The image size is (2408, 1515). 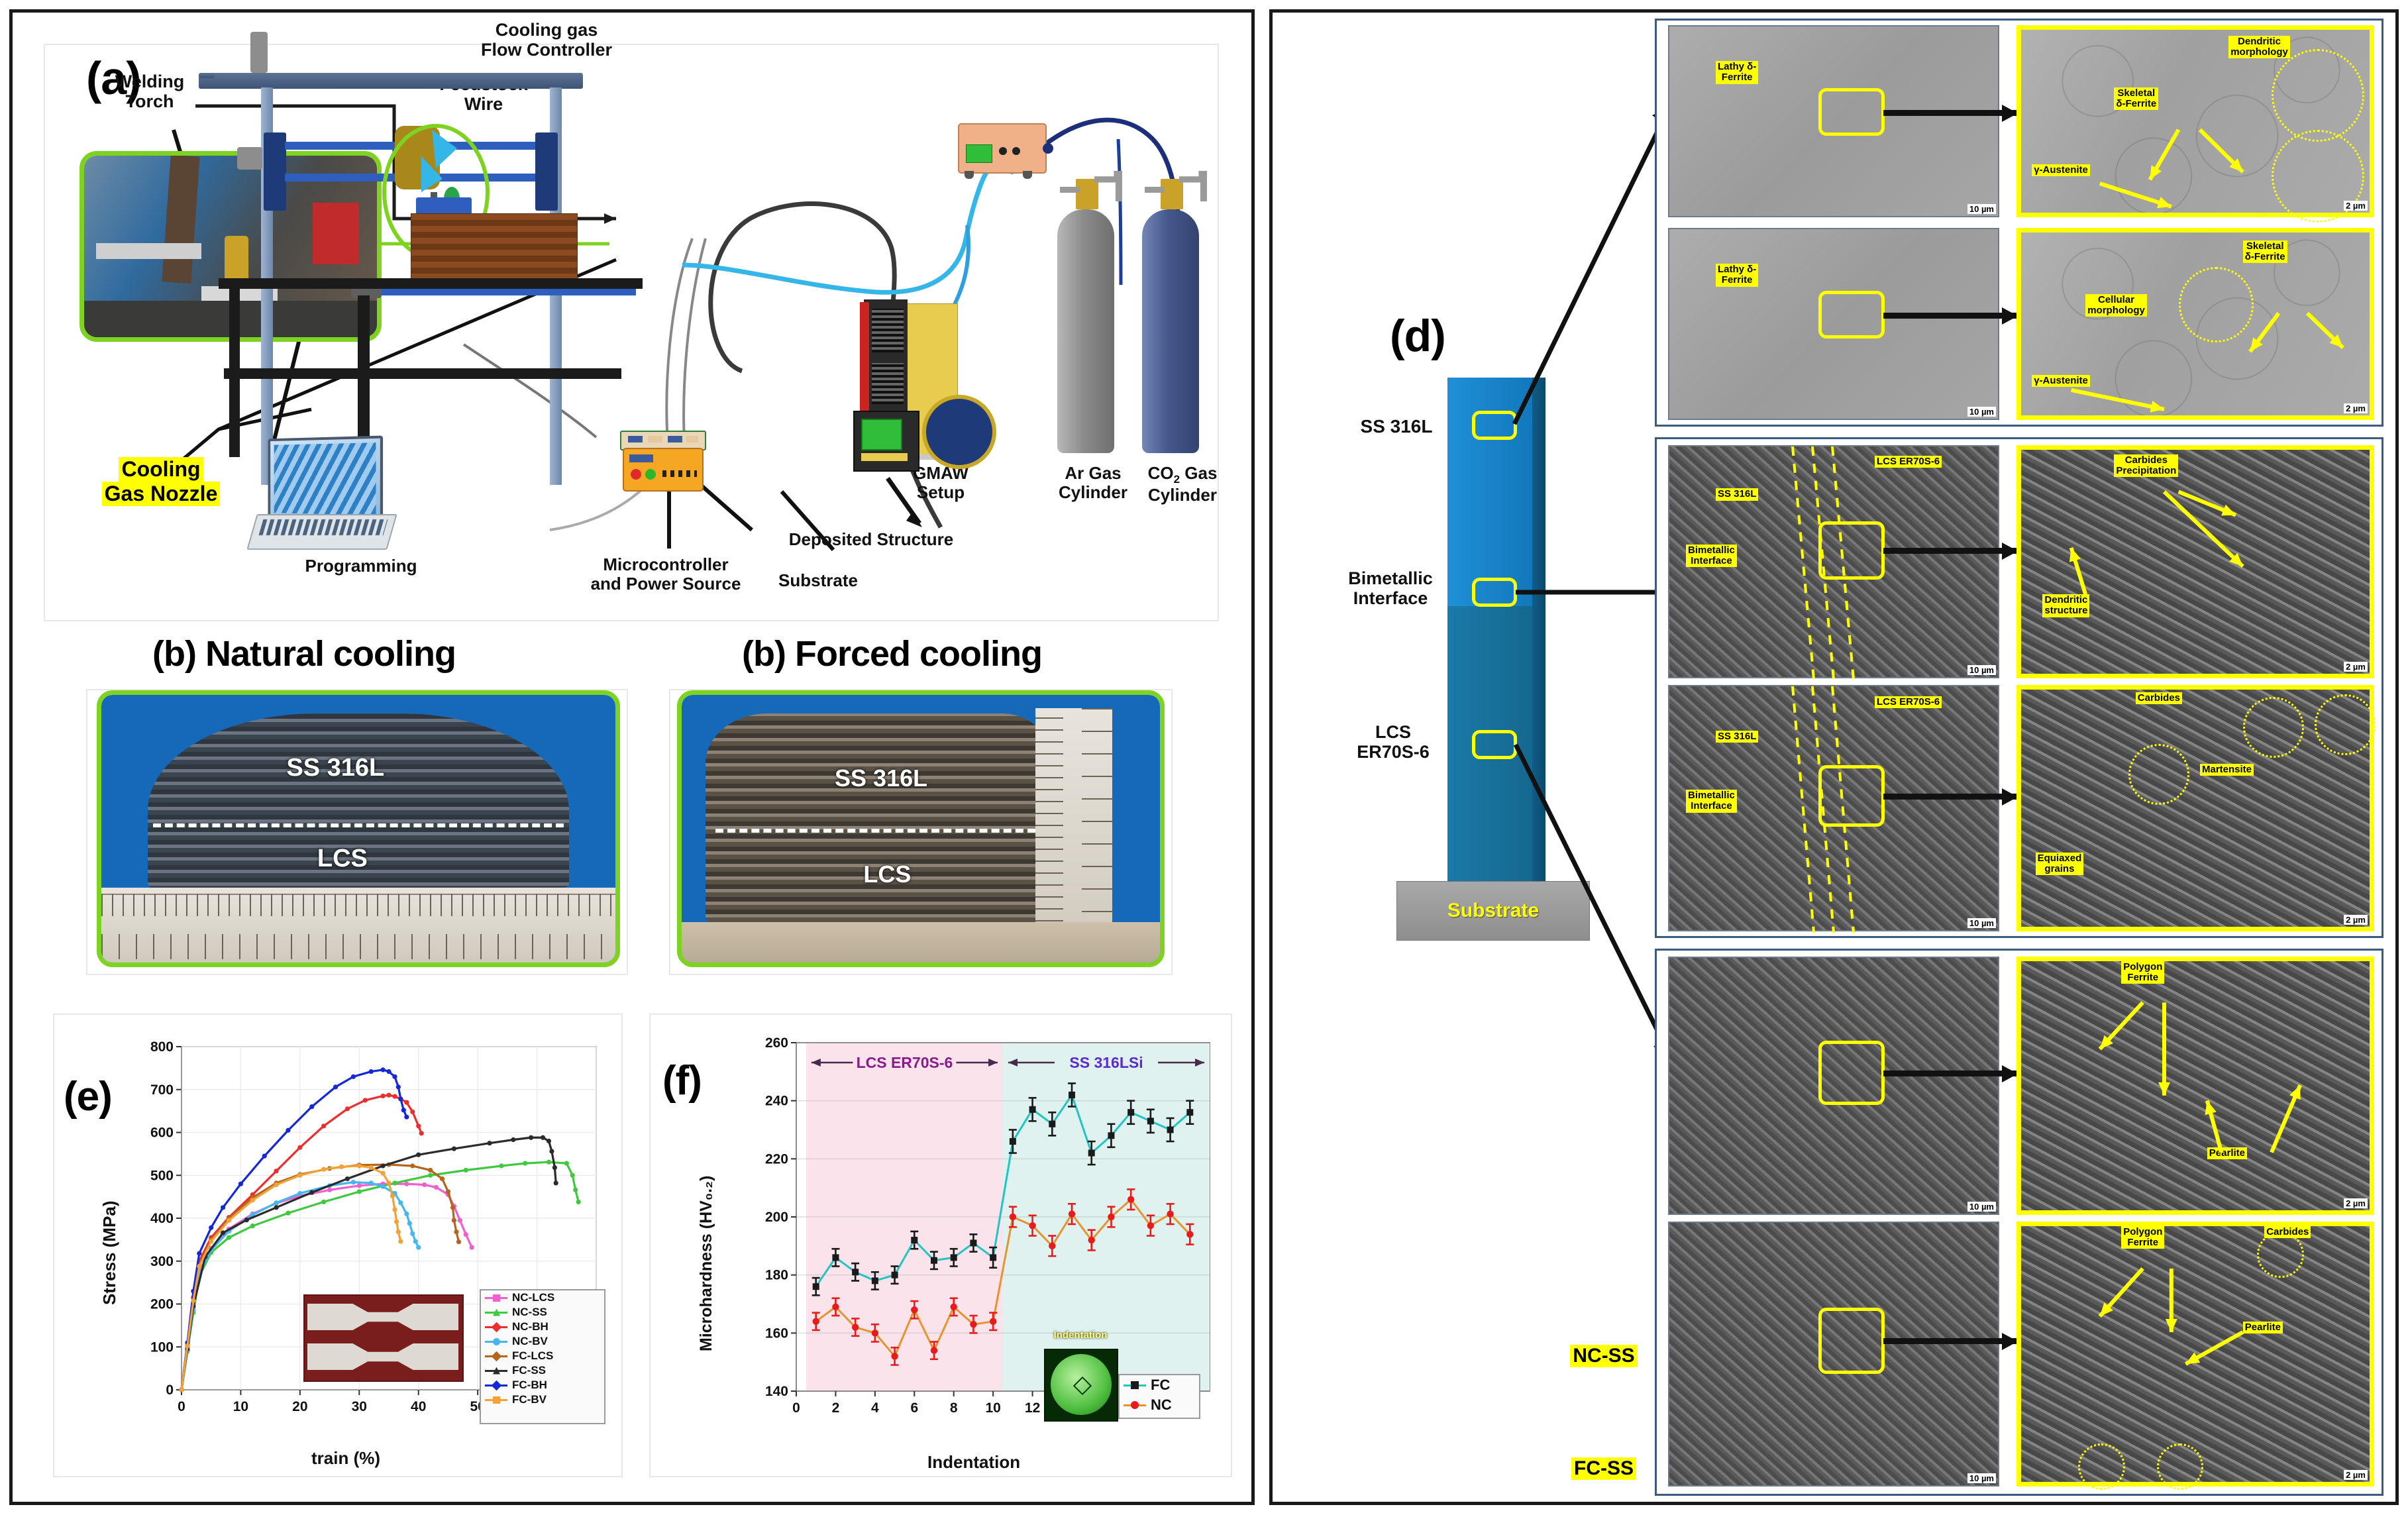 What do you see at coordinates (1032, 1408) in the screenshot?
I see `svg-text: 12` at bounding box center [1032, 1408].